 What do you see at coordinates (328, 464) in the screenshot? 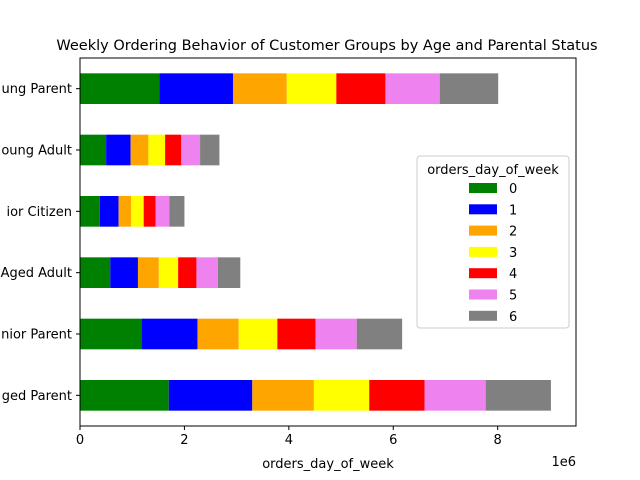
I see `x-axis-label: orders_day_of_week` at bounding box center [328, 464].